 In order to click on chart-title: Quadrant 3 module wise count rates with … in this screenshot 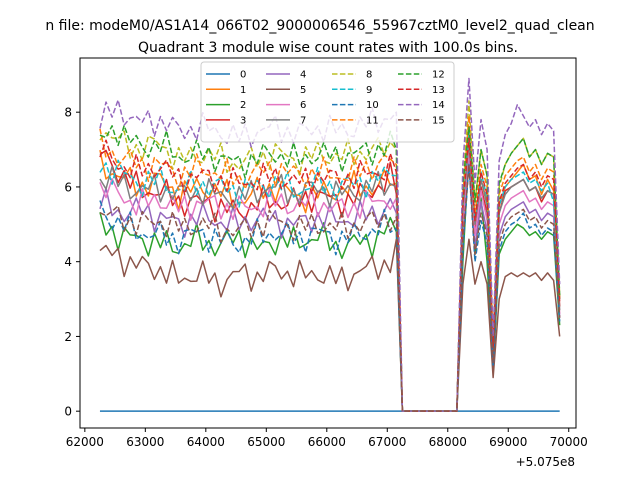, I will do `click(328, 48)`.